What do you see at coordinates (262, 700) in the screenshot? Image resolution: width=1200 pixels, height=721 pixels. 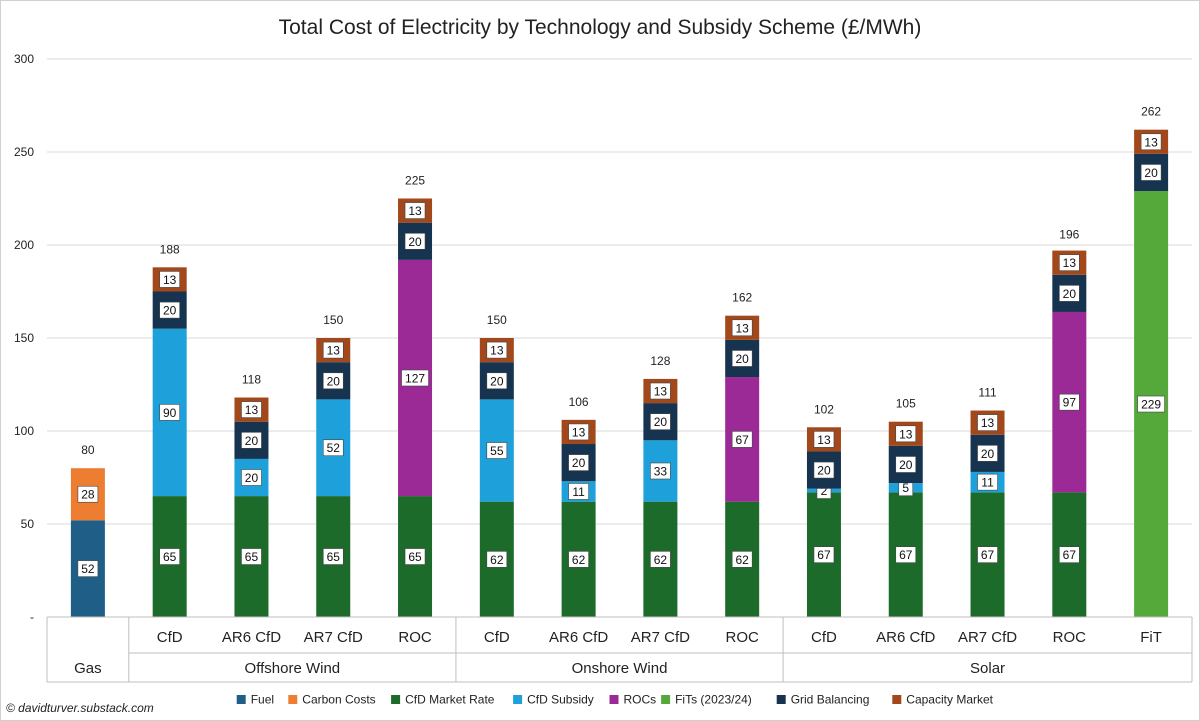 I see `legend-label: Fuel` at bounding box center [262, 700].